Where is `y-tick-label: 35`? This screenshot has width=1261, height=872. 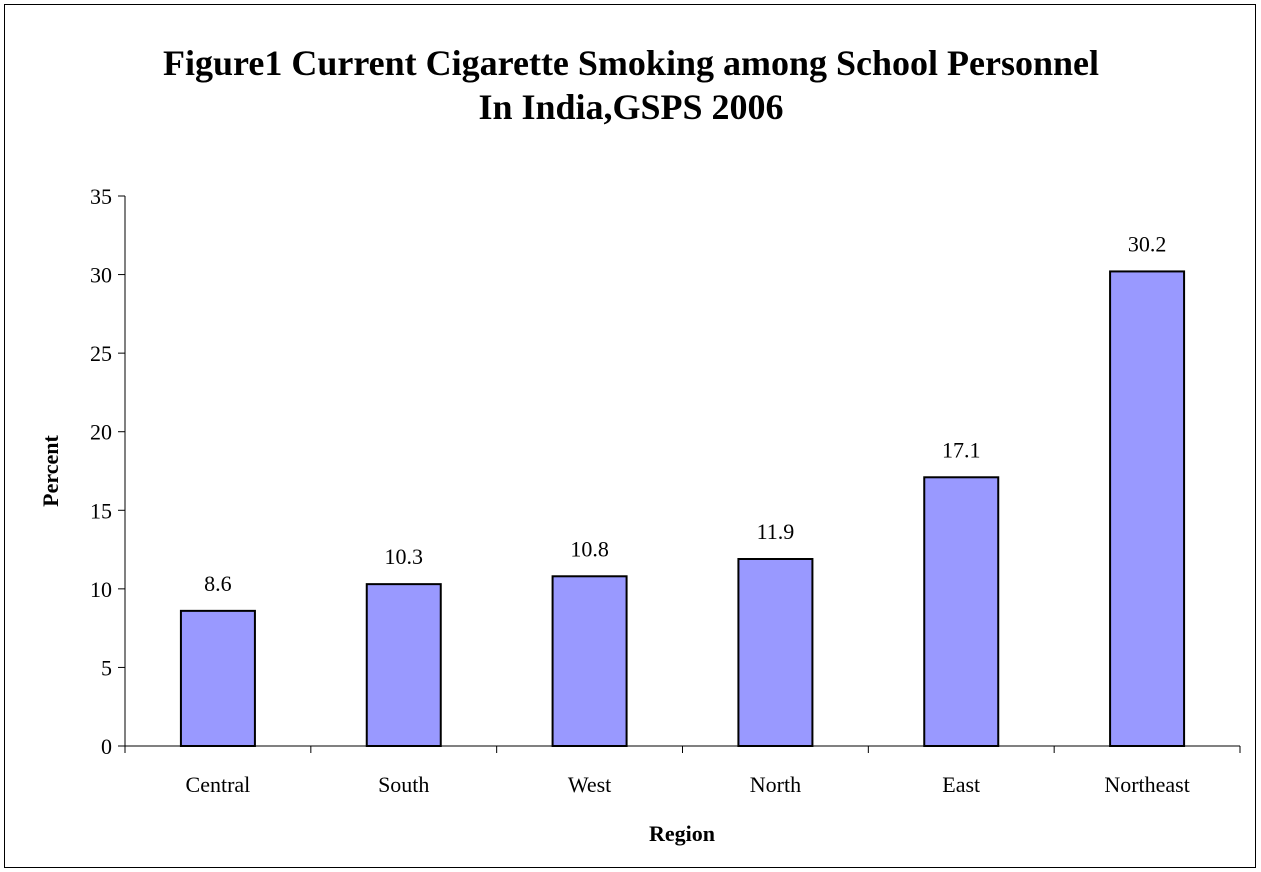 y-tick-label: 35 is located at coordinates (101, 196).